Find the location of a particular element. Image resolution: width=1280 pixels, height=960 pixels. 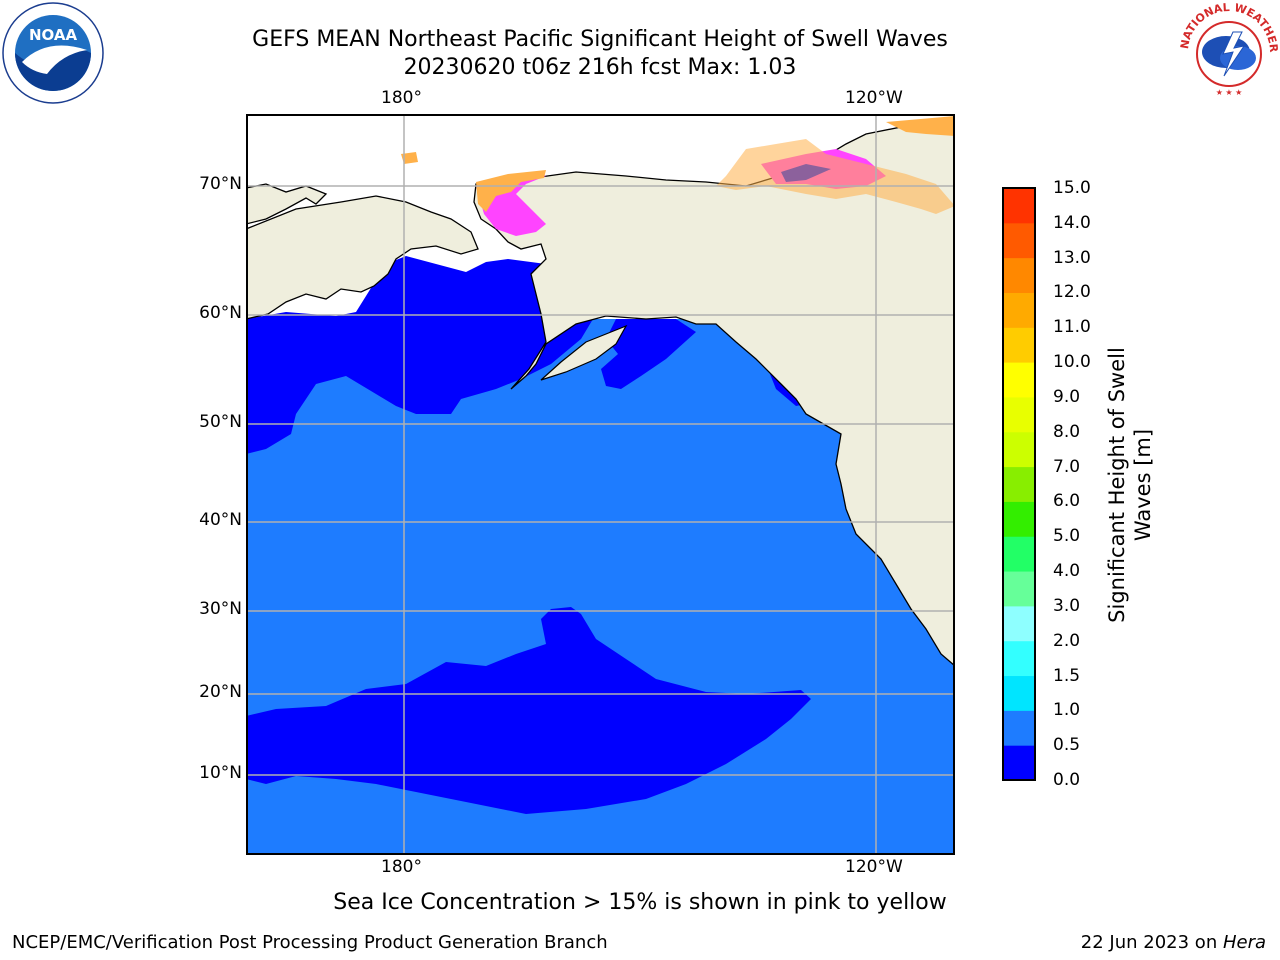

colorbar-tick-label: 8.0 is located at coordinates (1067, 431).